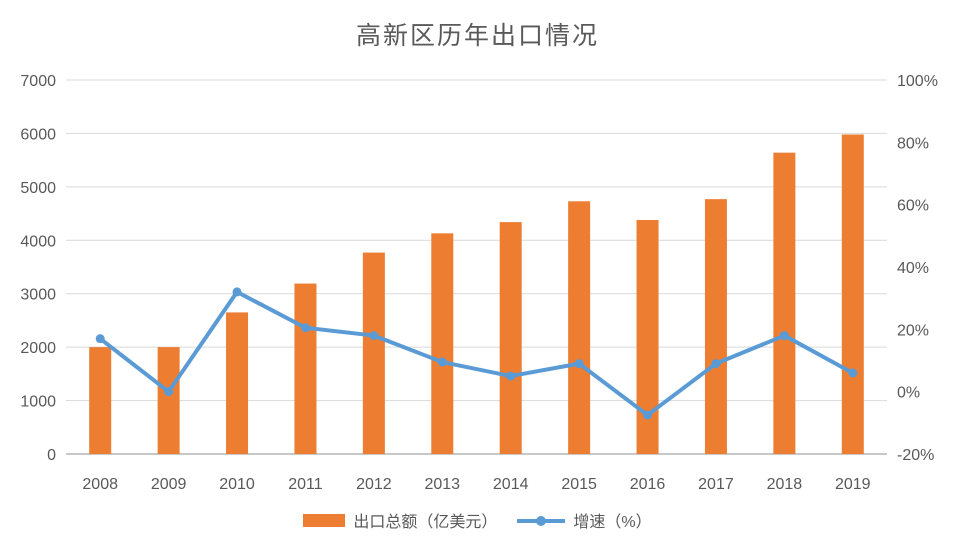 The height and width of the screenshot is (552, 955). What do you see at coordinates (38, 241) in the screenshot?
I see `left-axis-tick-label: 4000` at bounding box center [38, 241].